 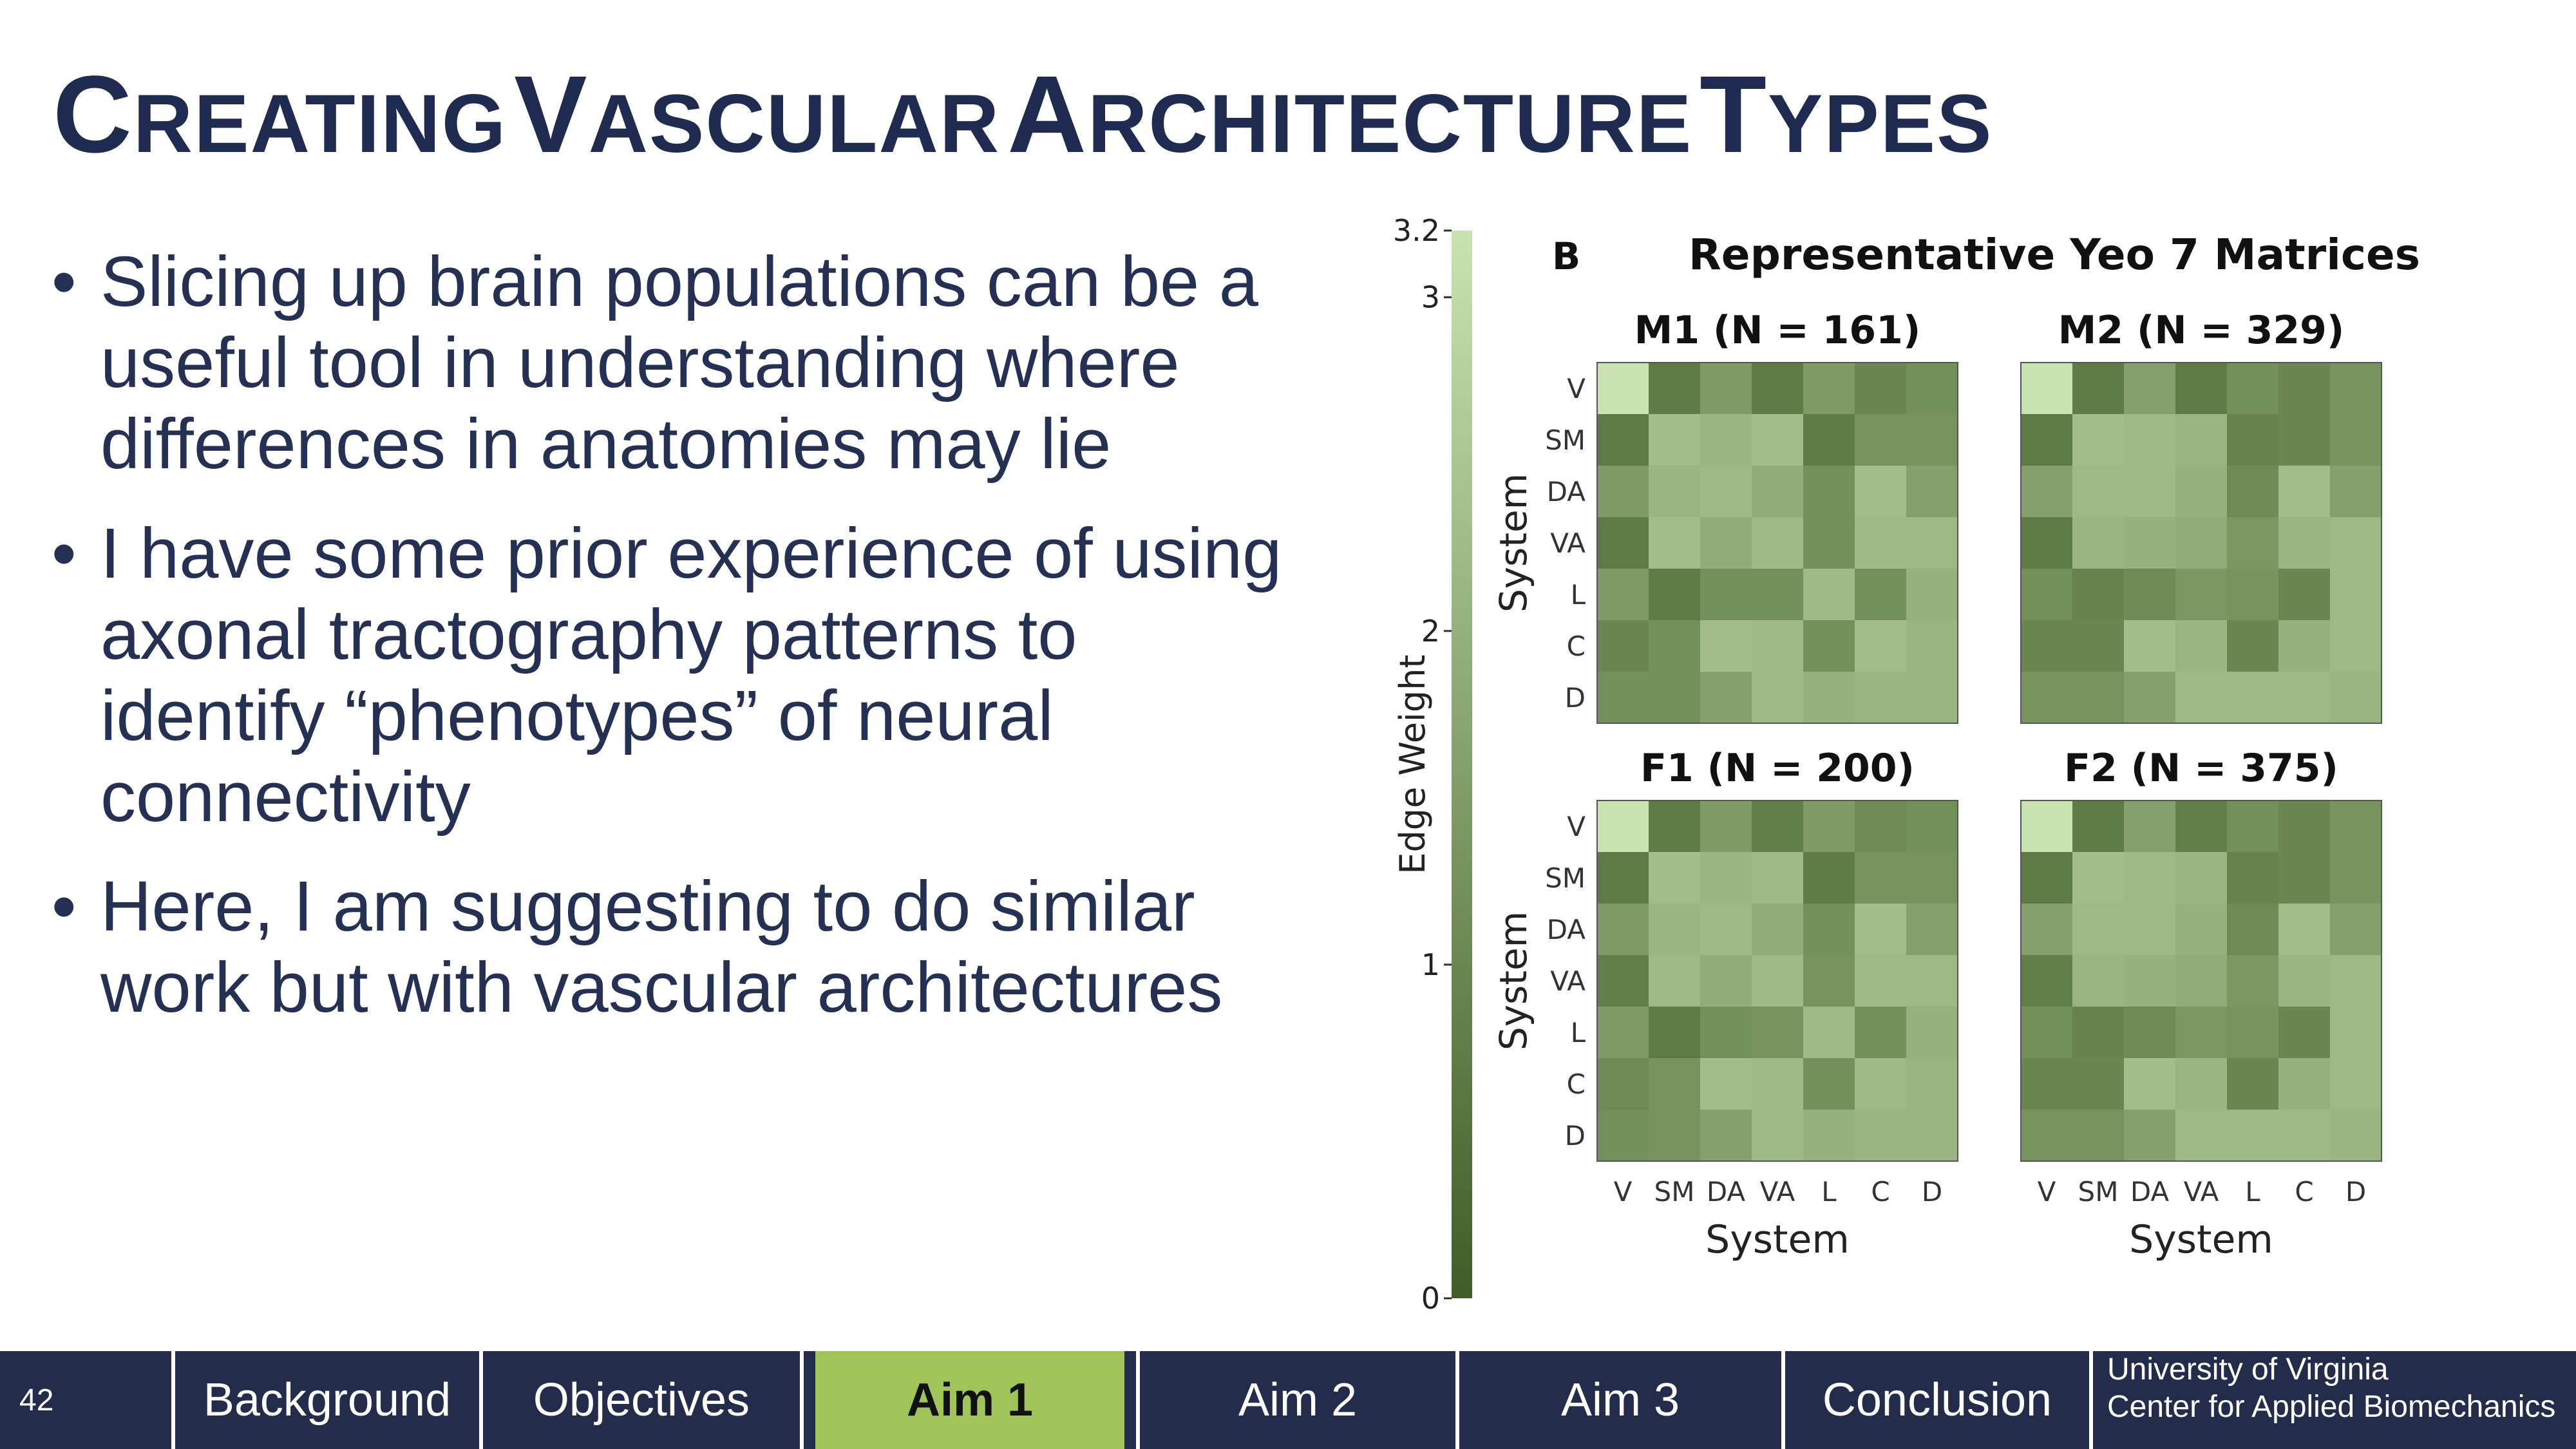 What do you see at coordinates (2201, 331) in the screenshot?
I see `matrix-title: M2 (N = 329)` at bounding box center [2201, 331].